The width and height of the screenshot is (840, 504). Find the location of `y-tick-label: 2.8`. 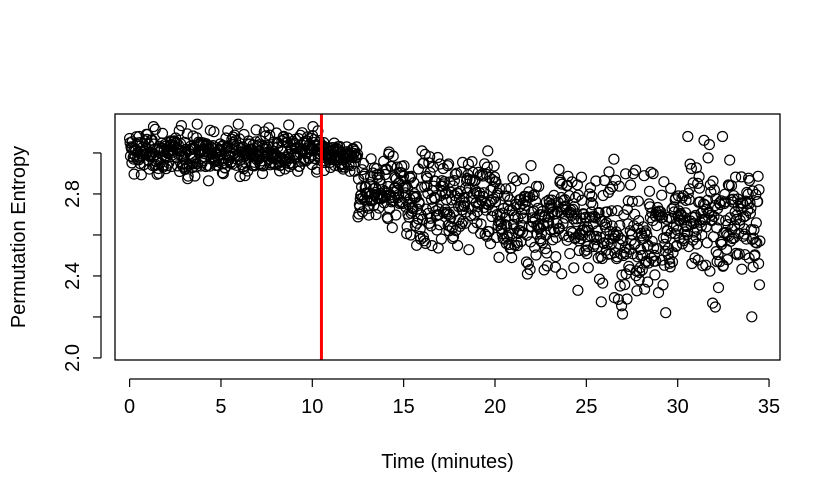

y-tick-label: 2.8 is located at coordinates (73, 194).